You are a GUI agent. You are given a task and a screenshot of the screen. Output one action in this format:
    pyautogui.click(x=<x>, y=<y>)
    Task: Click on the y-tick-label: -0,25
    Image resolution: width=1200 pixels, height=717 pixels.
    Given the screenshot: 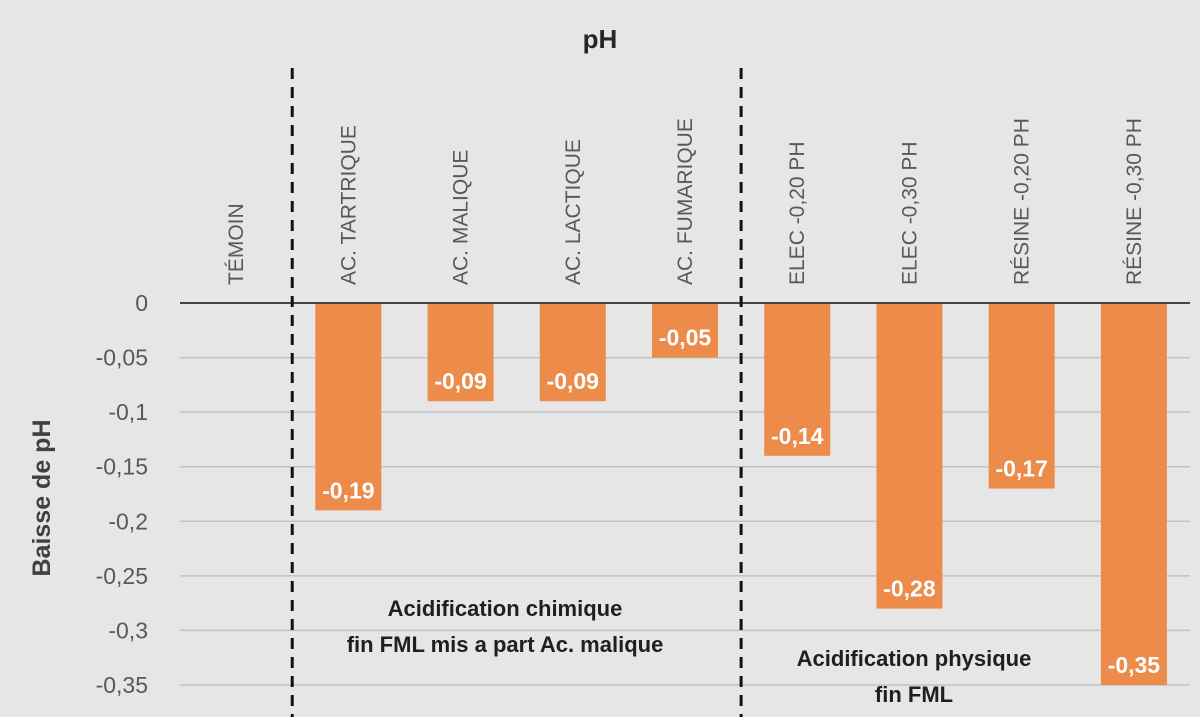 What is the action you would take?
    pyautogui.click(x=122, y=576)
    